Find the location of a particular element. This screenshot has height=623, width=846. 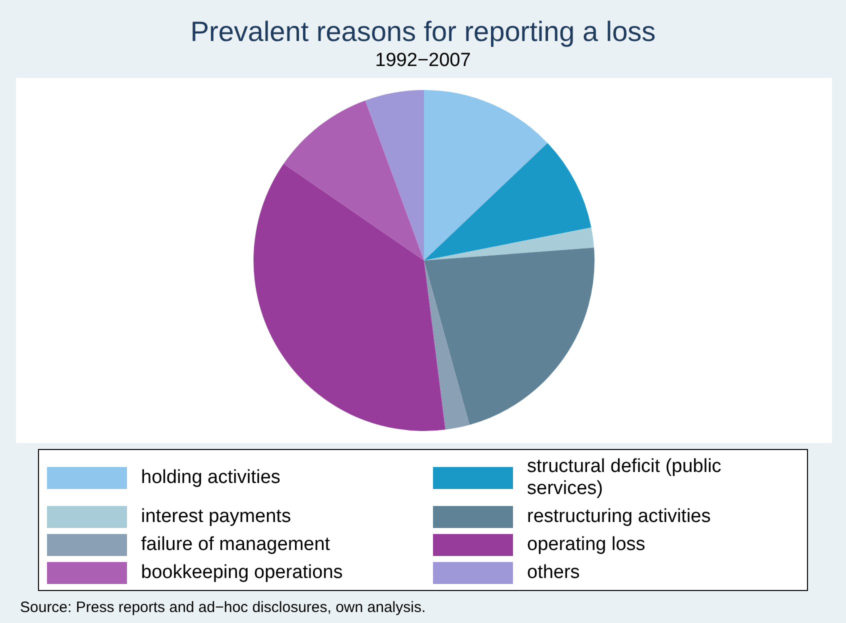

legend-label: others is located at coordinates (553, 573).